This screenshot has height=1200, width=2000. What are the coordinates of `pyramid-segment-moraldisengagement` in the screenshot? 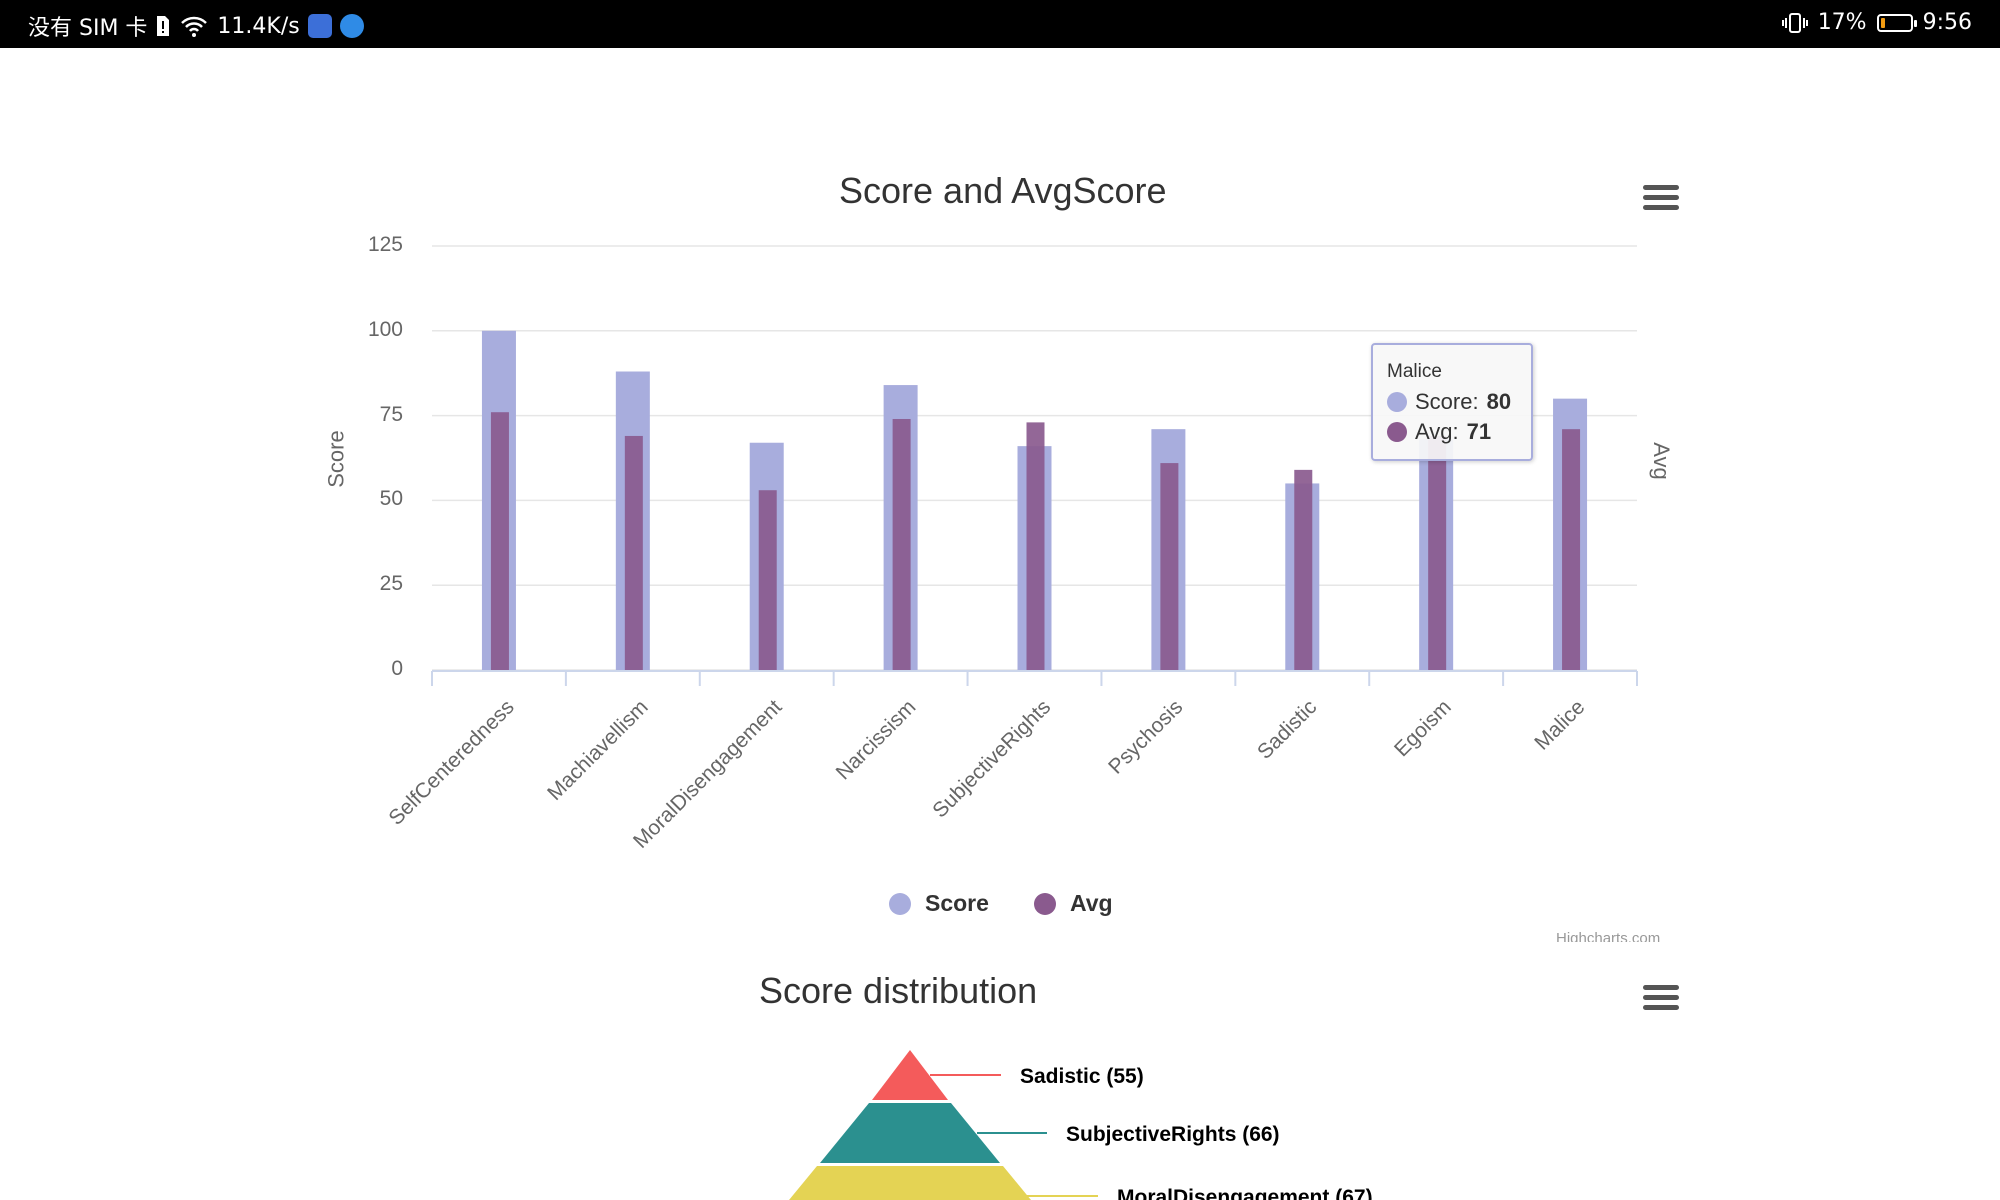 It's located at (910, 1183).